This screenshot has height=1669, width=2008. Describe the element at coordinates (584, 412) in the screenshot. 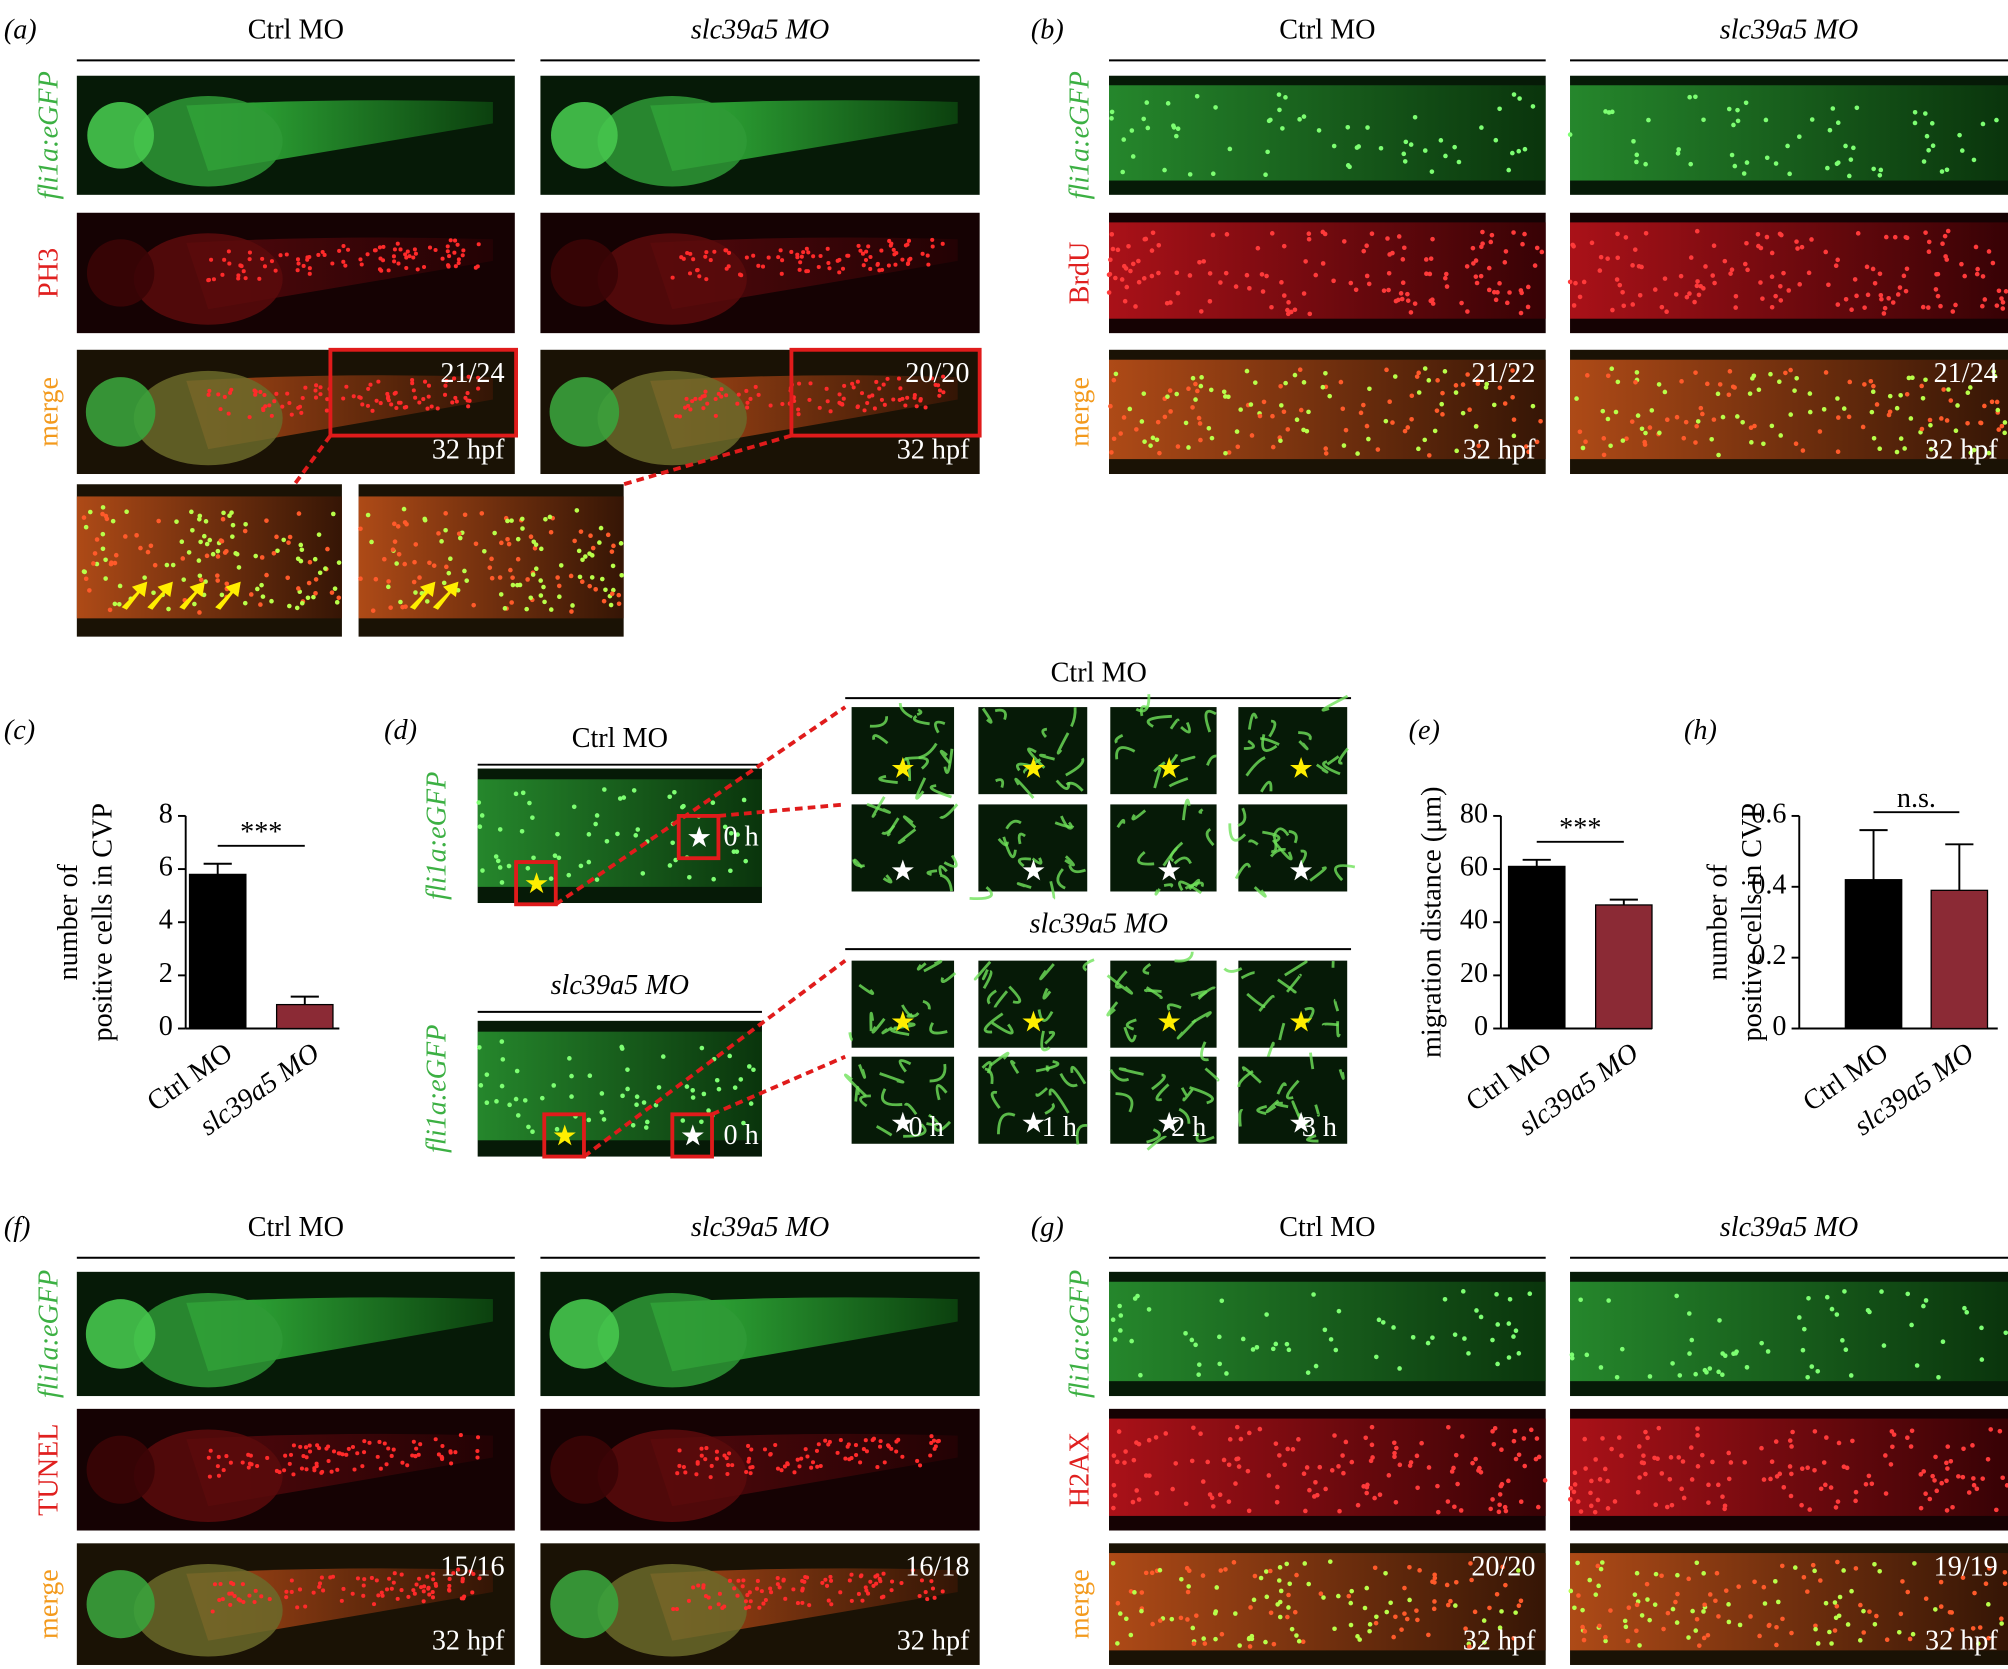

I see `head` at that location.